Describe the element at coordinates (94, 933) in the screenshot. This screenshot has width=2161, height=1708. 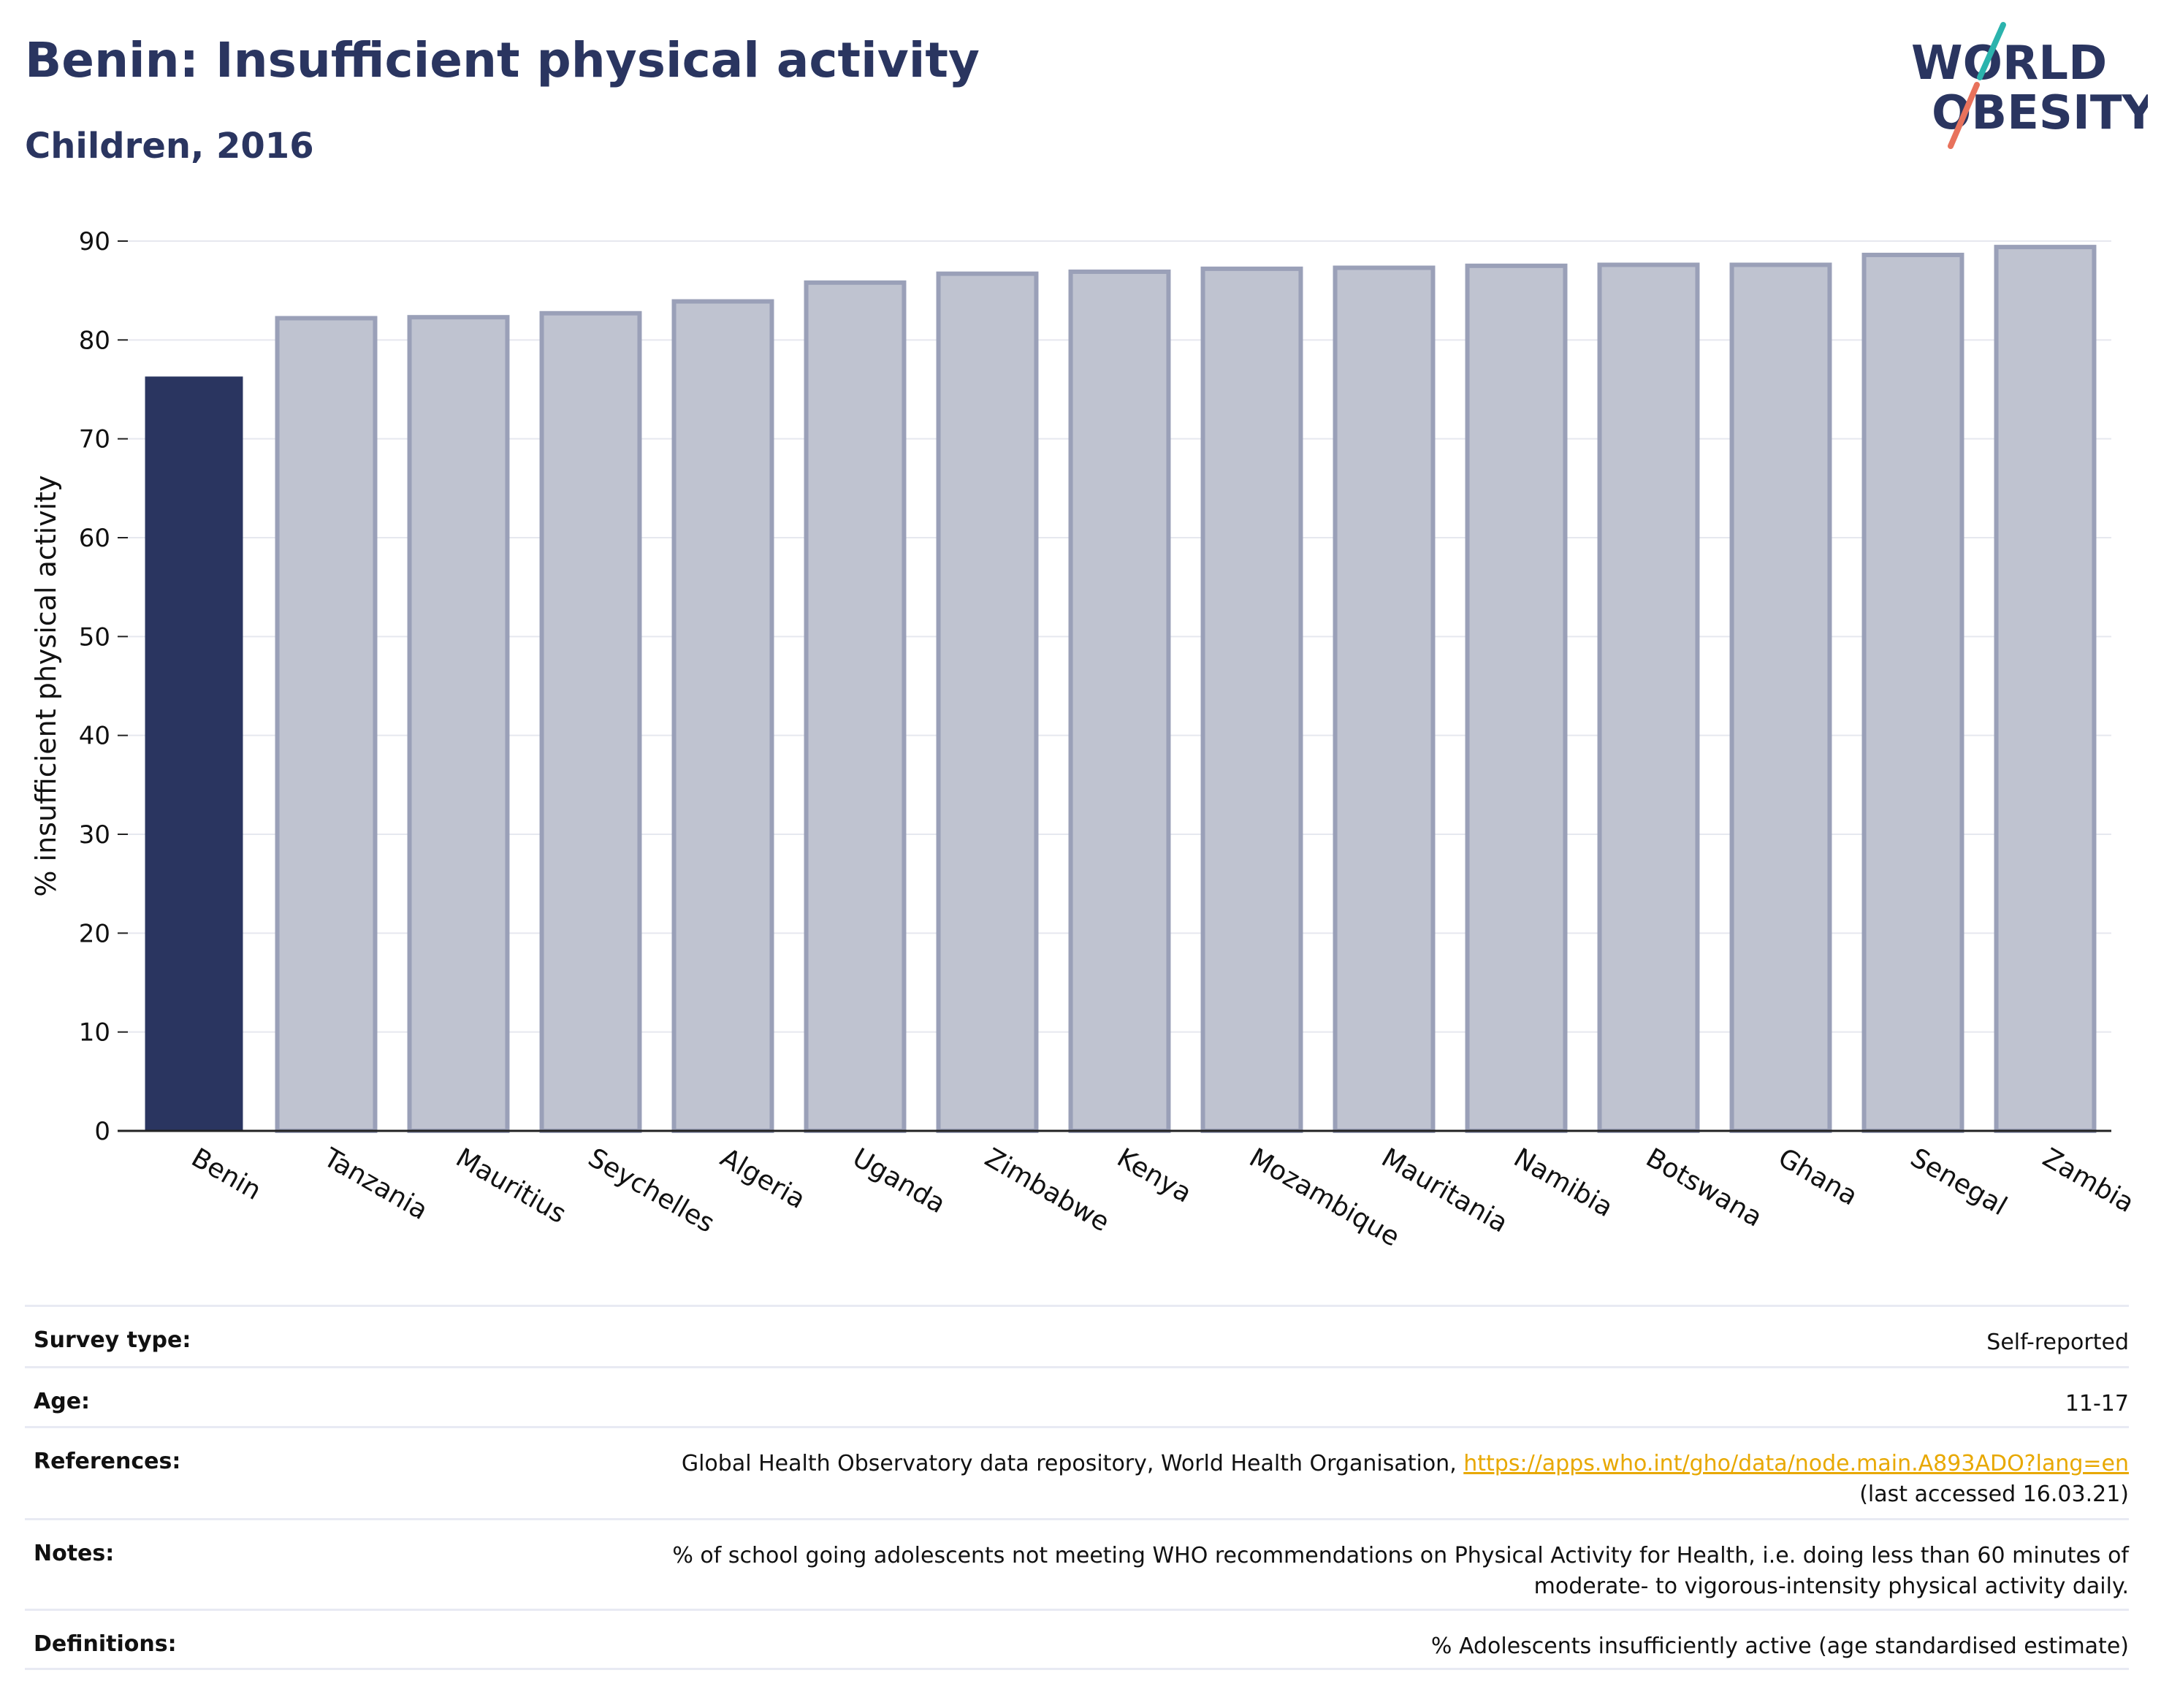
I see `y-tick-label: 20` at that location.